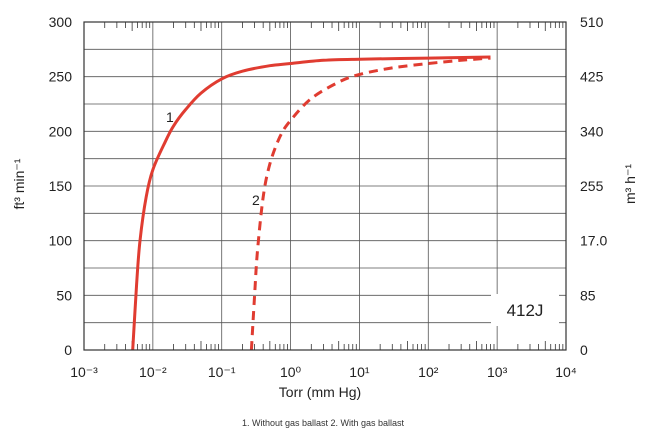  I want to click on x-axis-title: Torr (mm Hg), so click(320, 392).